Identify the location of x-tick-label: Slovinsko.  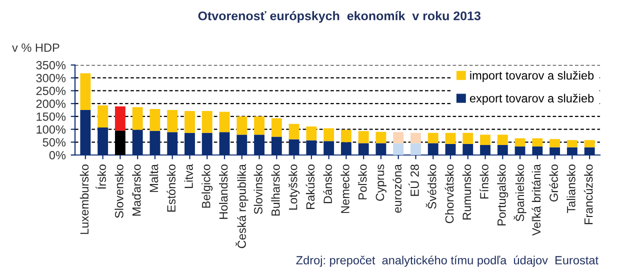
(258, 189).